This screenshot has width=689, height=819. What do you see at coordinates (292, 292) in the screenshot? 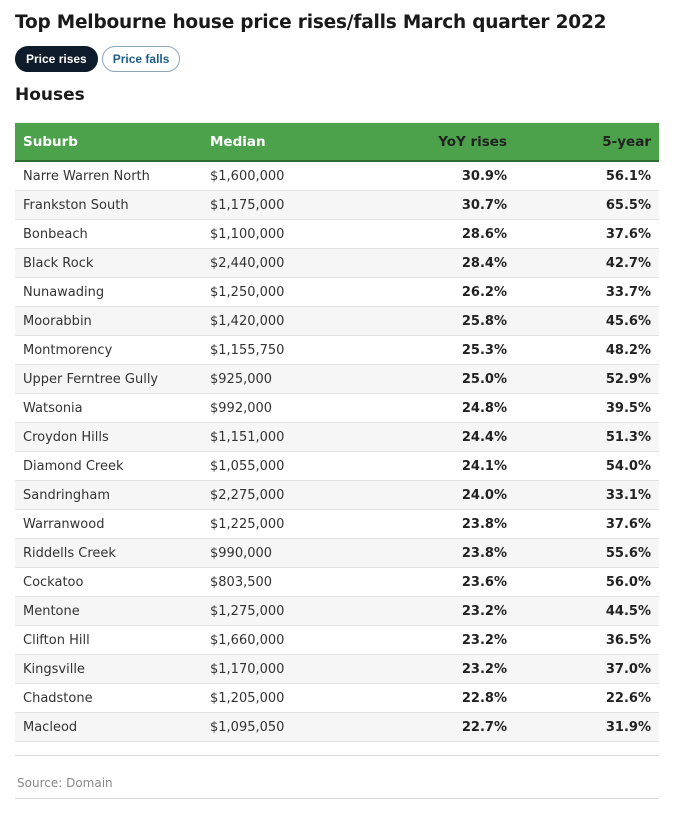
I see `median-cell: $1,250,000` at bounding box center [292, 292].